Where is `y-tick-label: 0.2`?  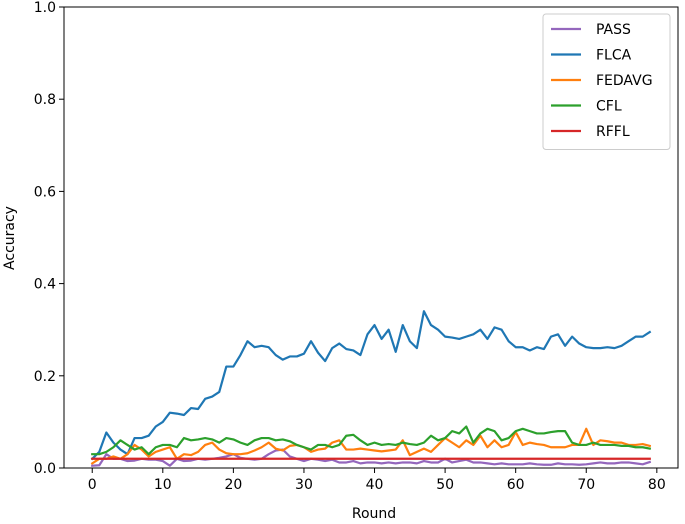
y-tick-label: 0.2 is located at coordinates (45, 377).